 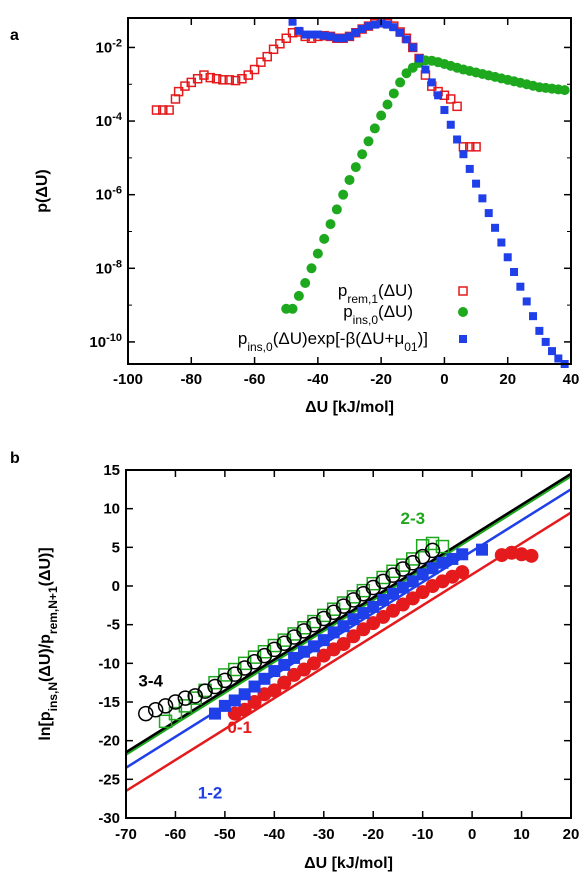 What do you see at coordinates (150, 681) in the screenshot?
I see `series-label-3-4: 3-4` at bounding box center [150, 681].